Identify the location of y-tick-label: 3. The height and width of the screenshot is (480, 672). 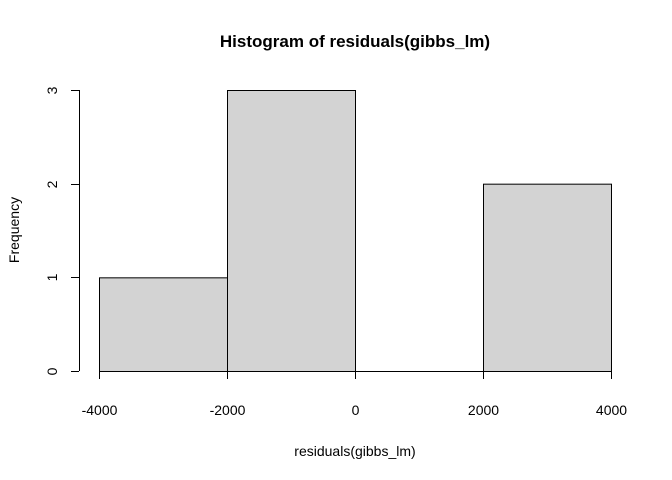
(52, 90).